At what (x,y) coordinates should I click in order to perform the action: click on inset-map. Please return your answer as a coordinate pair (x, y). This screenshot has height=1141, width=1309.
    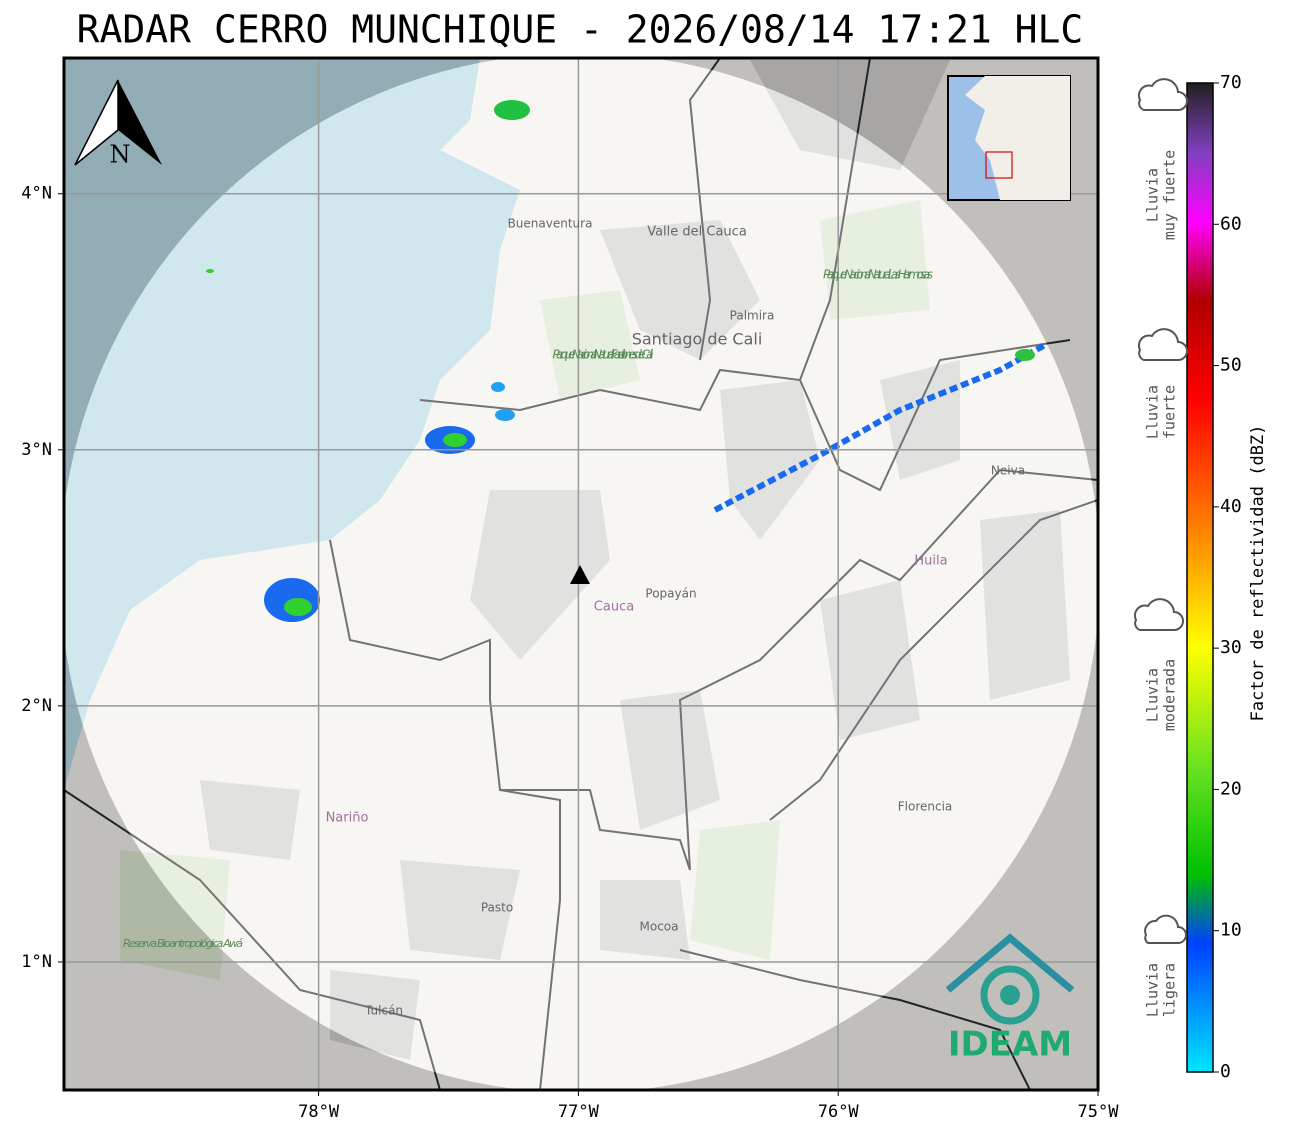
    Looking at the image, I should click on (1009, 138).